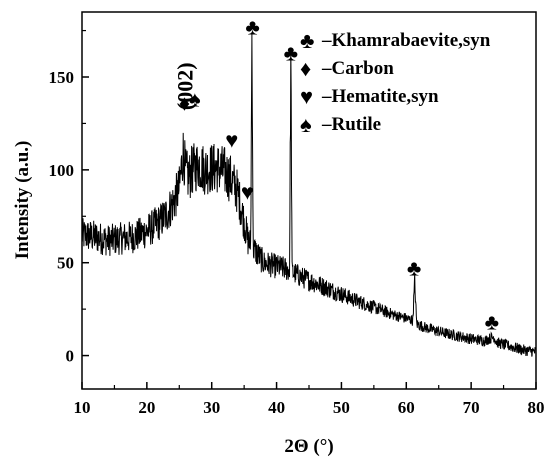 This screenshot has width=550, height=467. Describe the element at coordinates (357, 68) in the screenshot. I see `legend-label-carbon: –Carbon` at that location.